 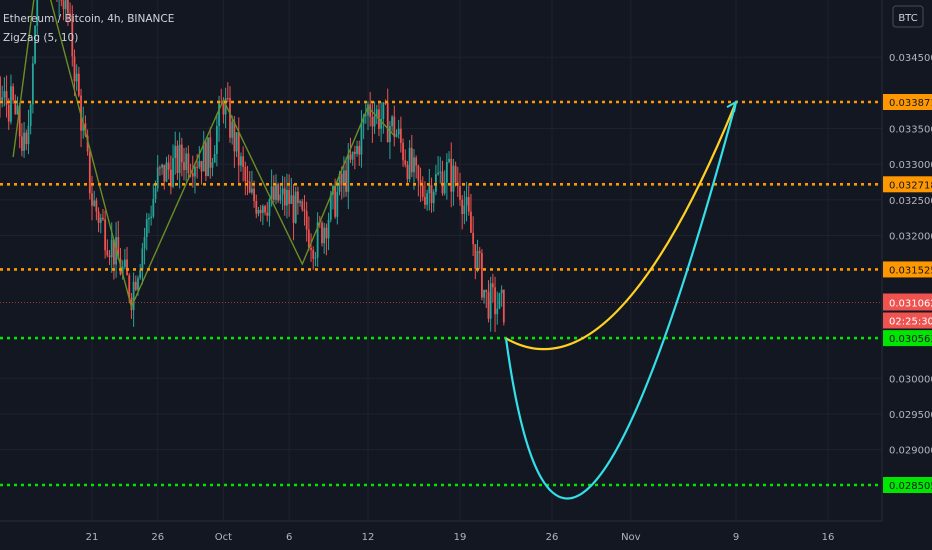 I want to click on level-tag-label: 0.030563, so click(x=910, y=339).